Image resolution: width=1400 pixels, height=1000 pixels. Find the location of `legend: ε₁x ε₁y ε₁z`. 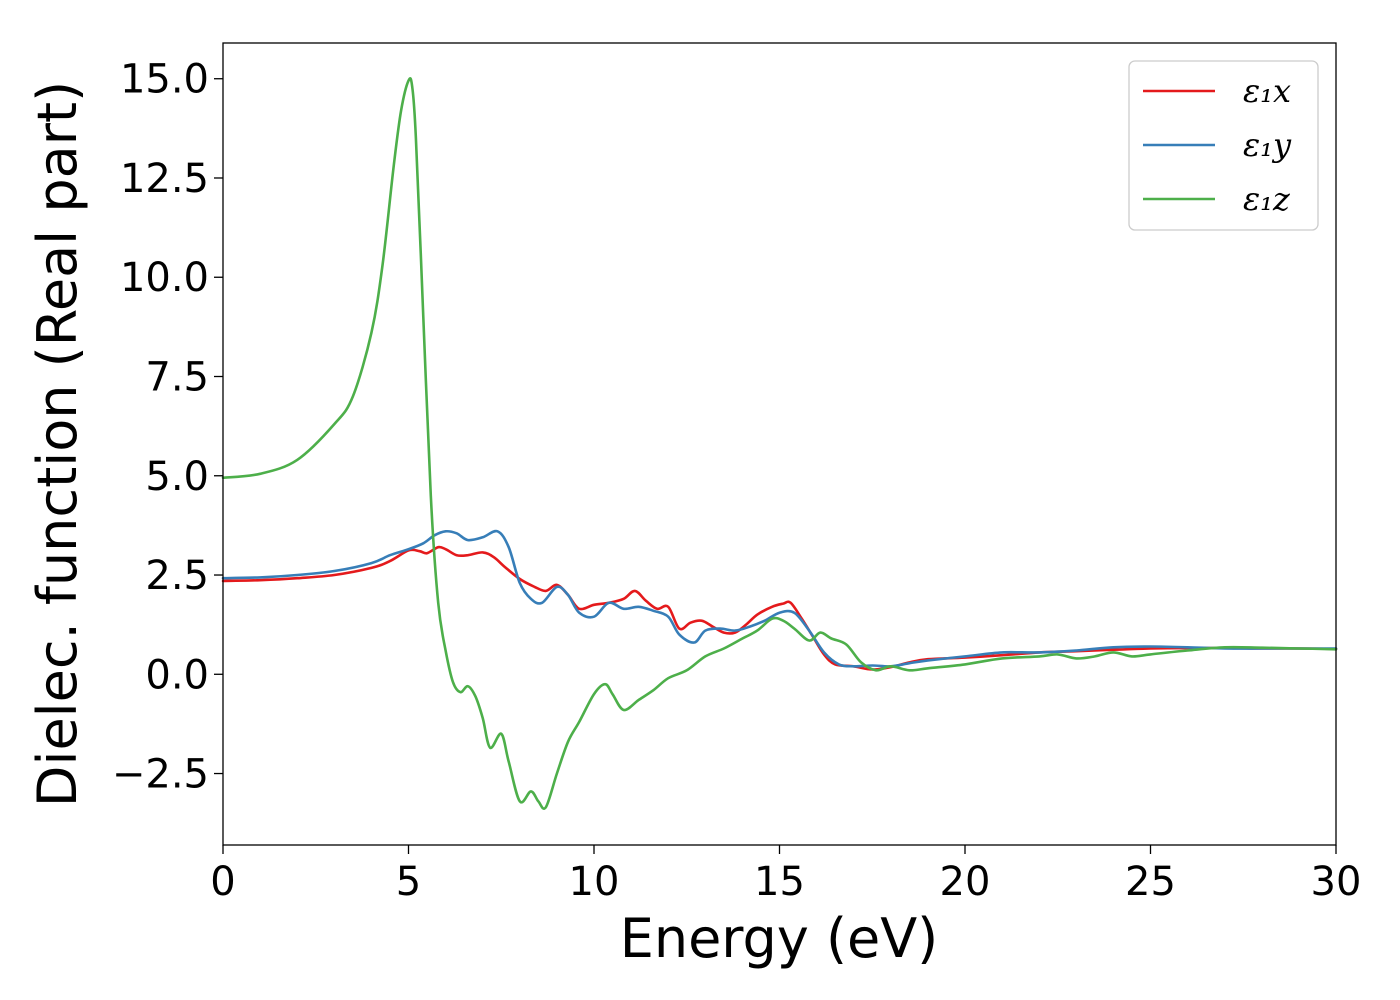

legend: ε₁x ε₁y ε₁z is located at coordinates (1223, 145).